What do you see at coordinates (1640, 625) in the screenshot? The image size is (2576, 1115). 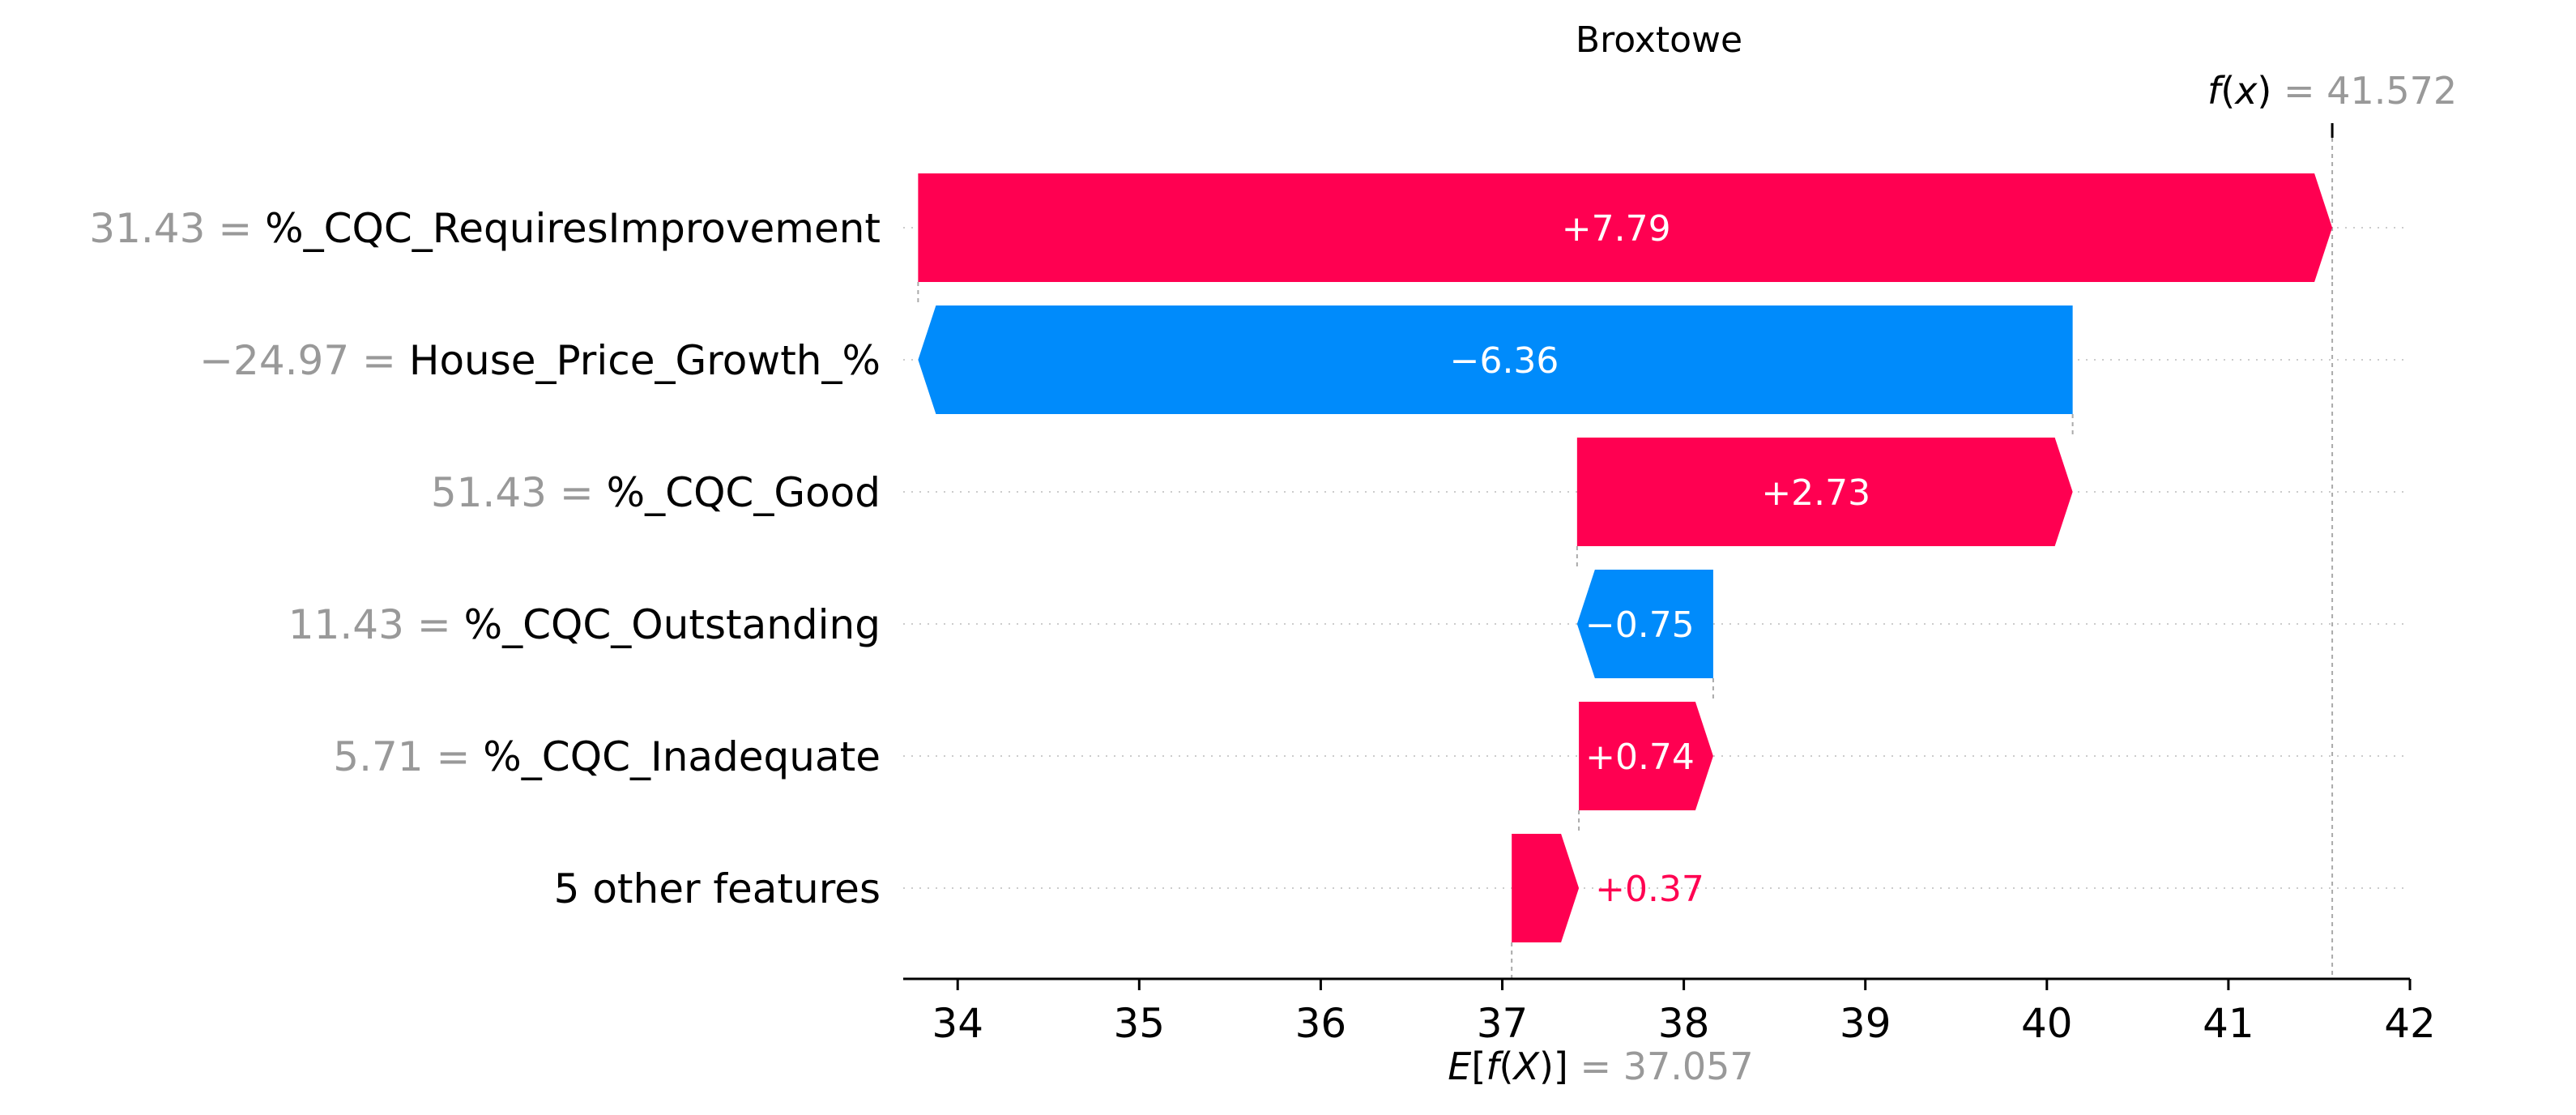 I see `bar-value-label: −0.75` at bounding box center [1640, 625].